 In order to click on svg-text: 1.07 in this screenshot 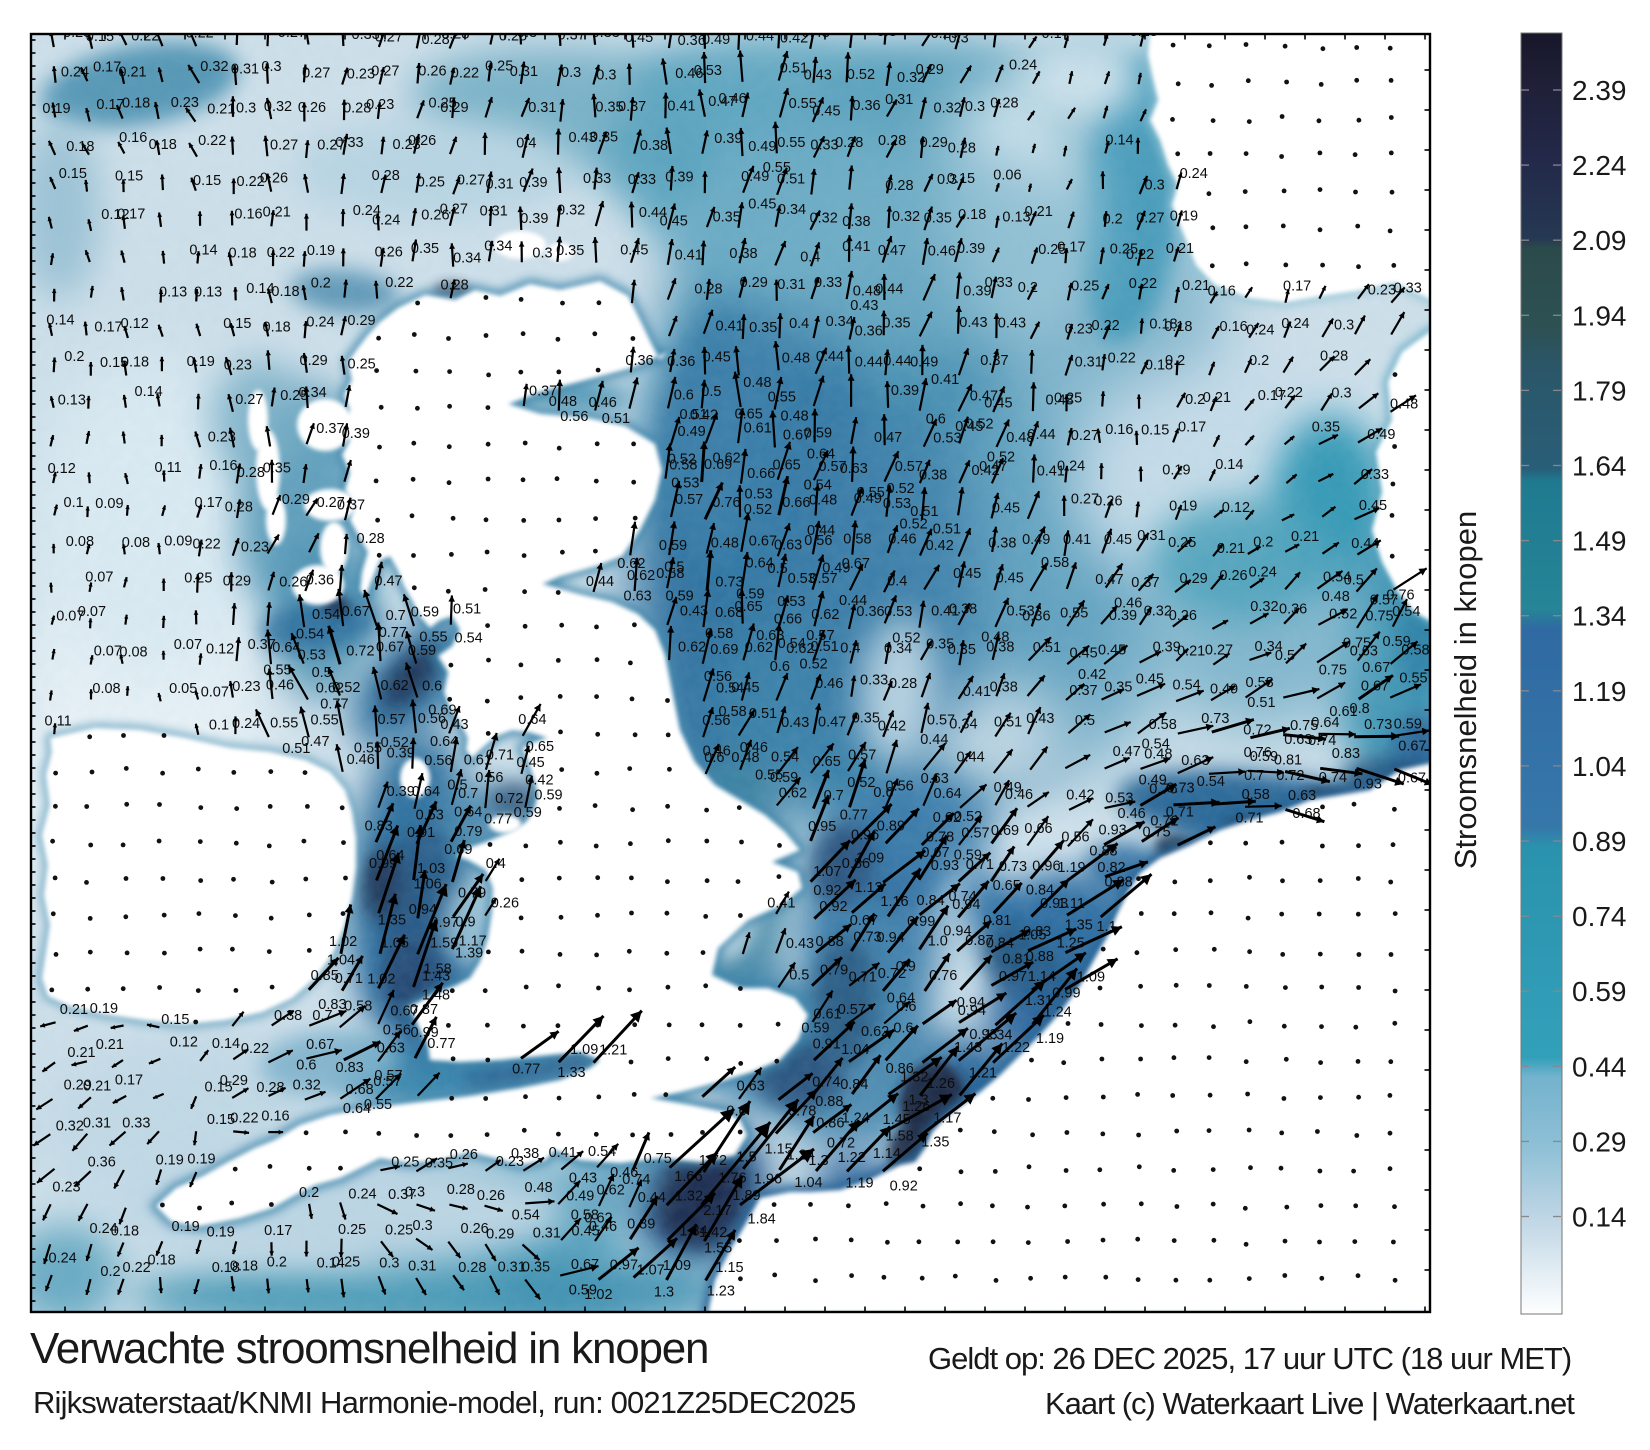, I will do `click(827, 872)`.